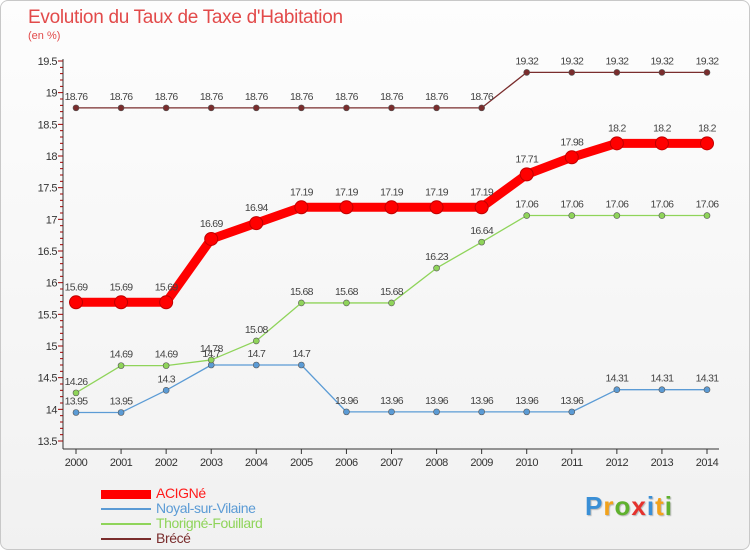  What do you see at coordinates (52, 347) in the screenshot?
I see `y-tick-label: 15` at bounding box center [52, 347].